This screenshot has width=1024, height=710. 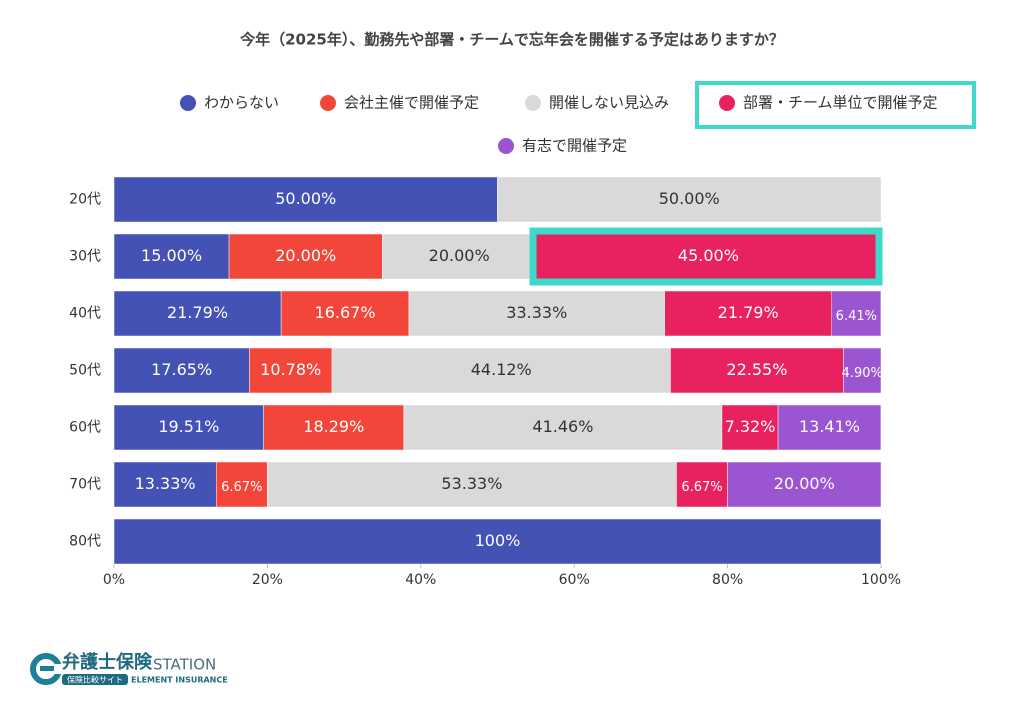 I want to click on x-tick-label: 60%, so click(x=574, y=580).